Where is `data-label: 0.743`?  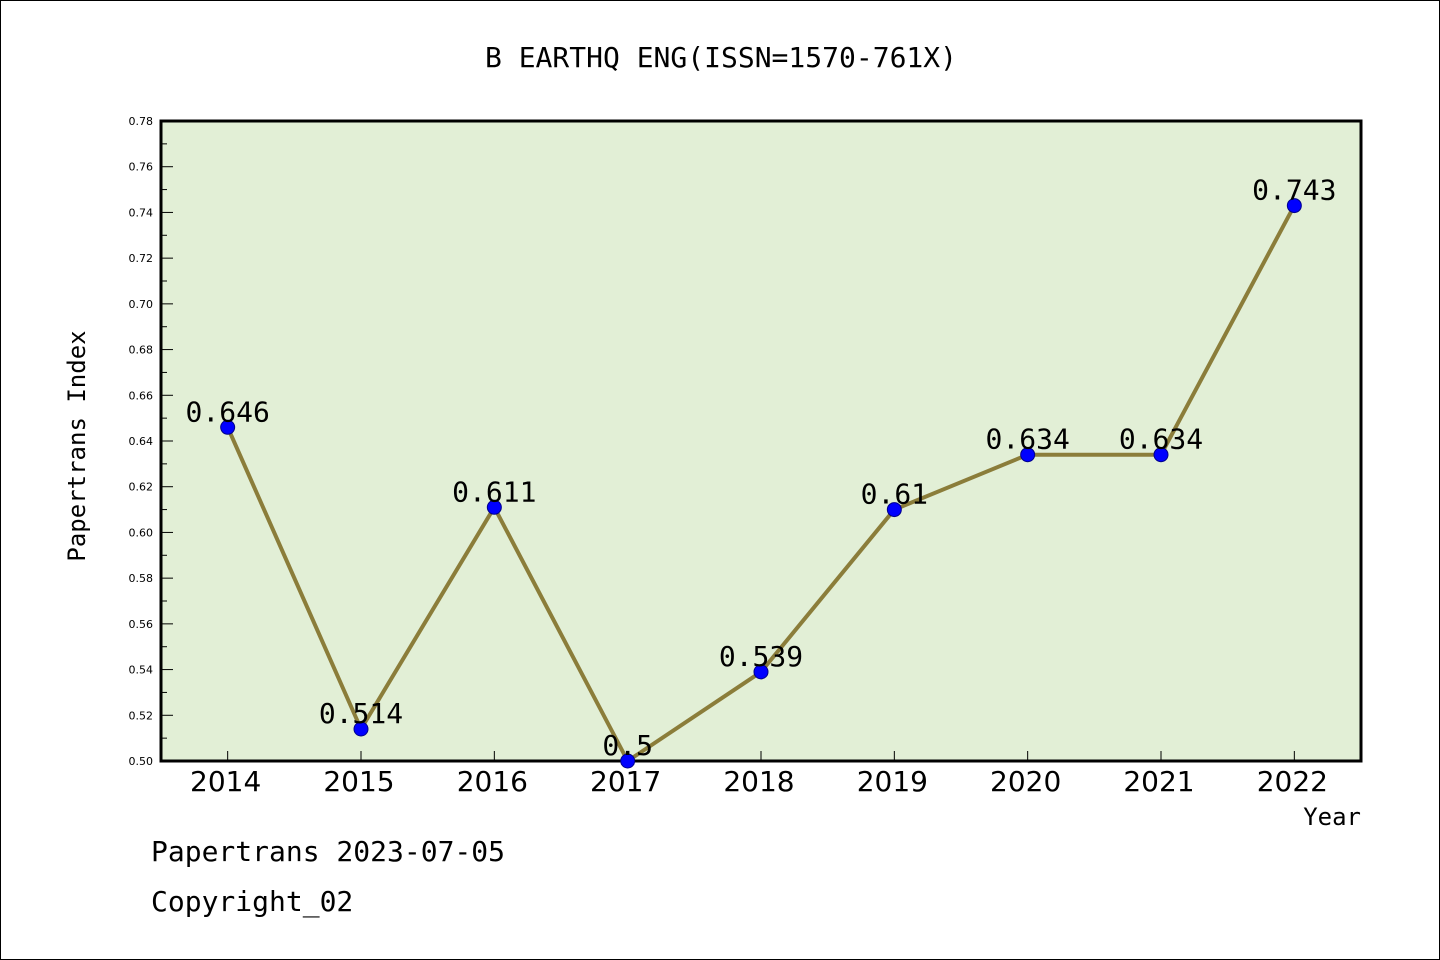 data-label: 0.743 is located at coordinates (1294, 190).